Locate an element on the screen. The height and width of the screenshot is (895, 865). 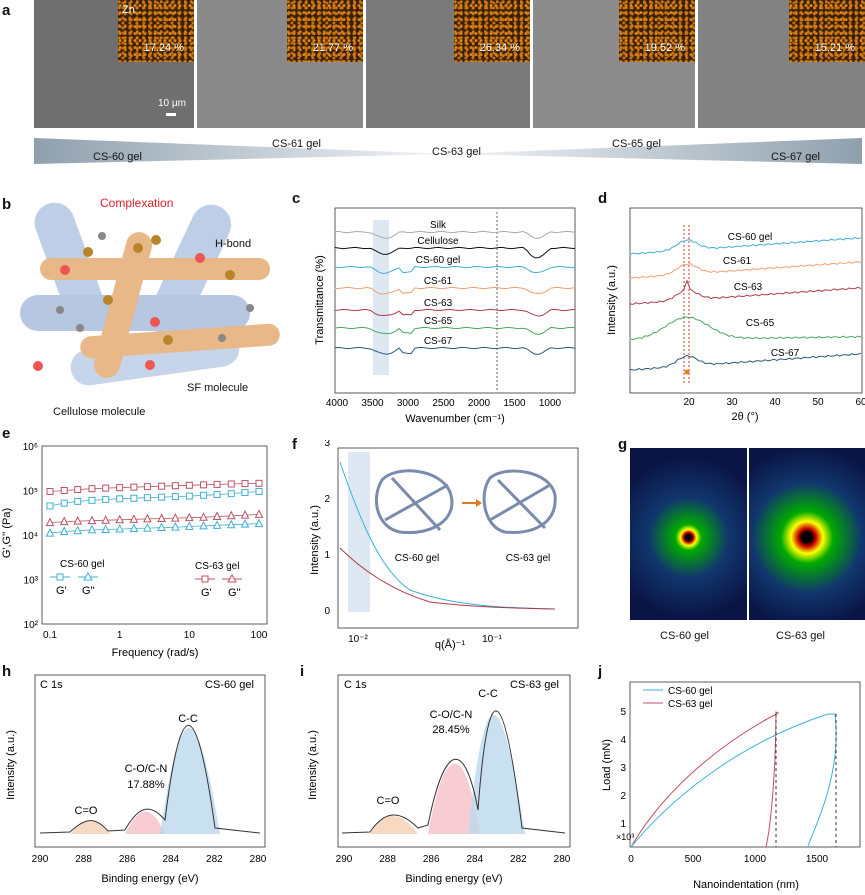
xrd-series-label-1: CS-61 is located at coordinates (737, 261).